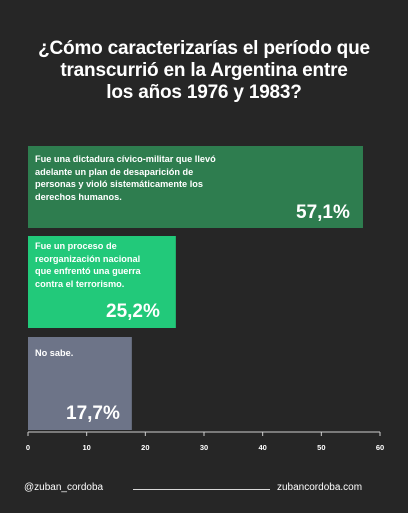 Image resolution: width=408 pixels, height=513 pixels. Describe the element at coordinates (133, 311) in the screenshot. I see `bar-value-proceso: 25,2%` at that location.